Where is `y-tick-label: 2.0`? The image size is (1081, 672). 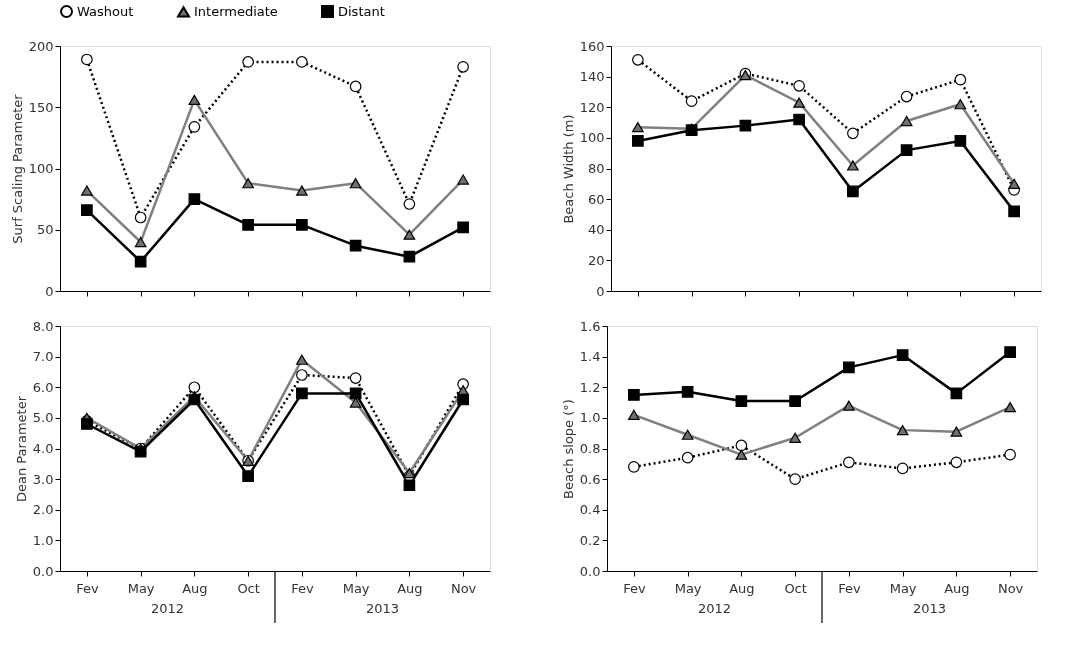 y-tick-label: 2.0 is located at coordinates (43, 510).